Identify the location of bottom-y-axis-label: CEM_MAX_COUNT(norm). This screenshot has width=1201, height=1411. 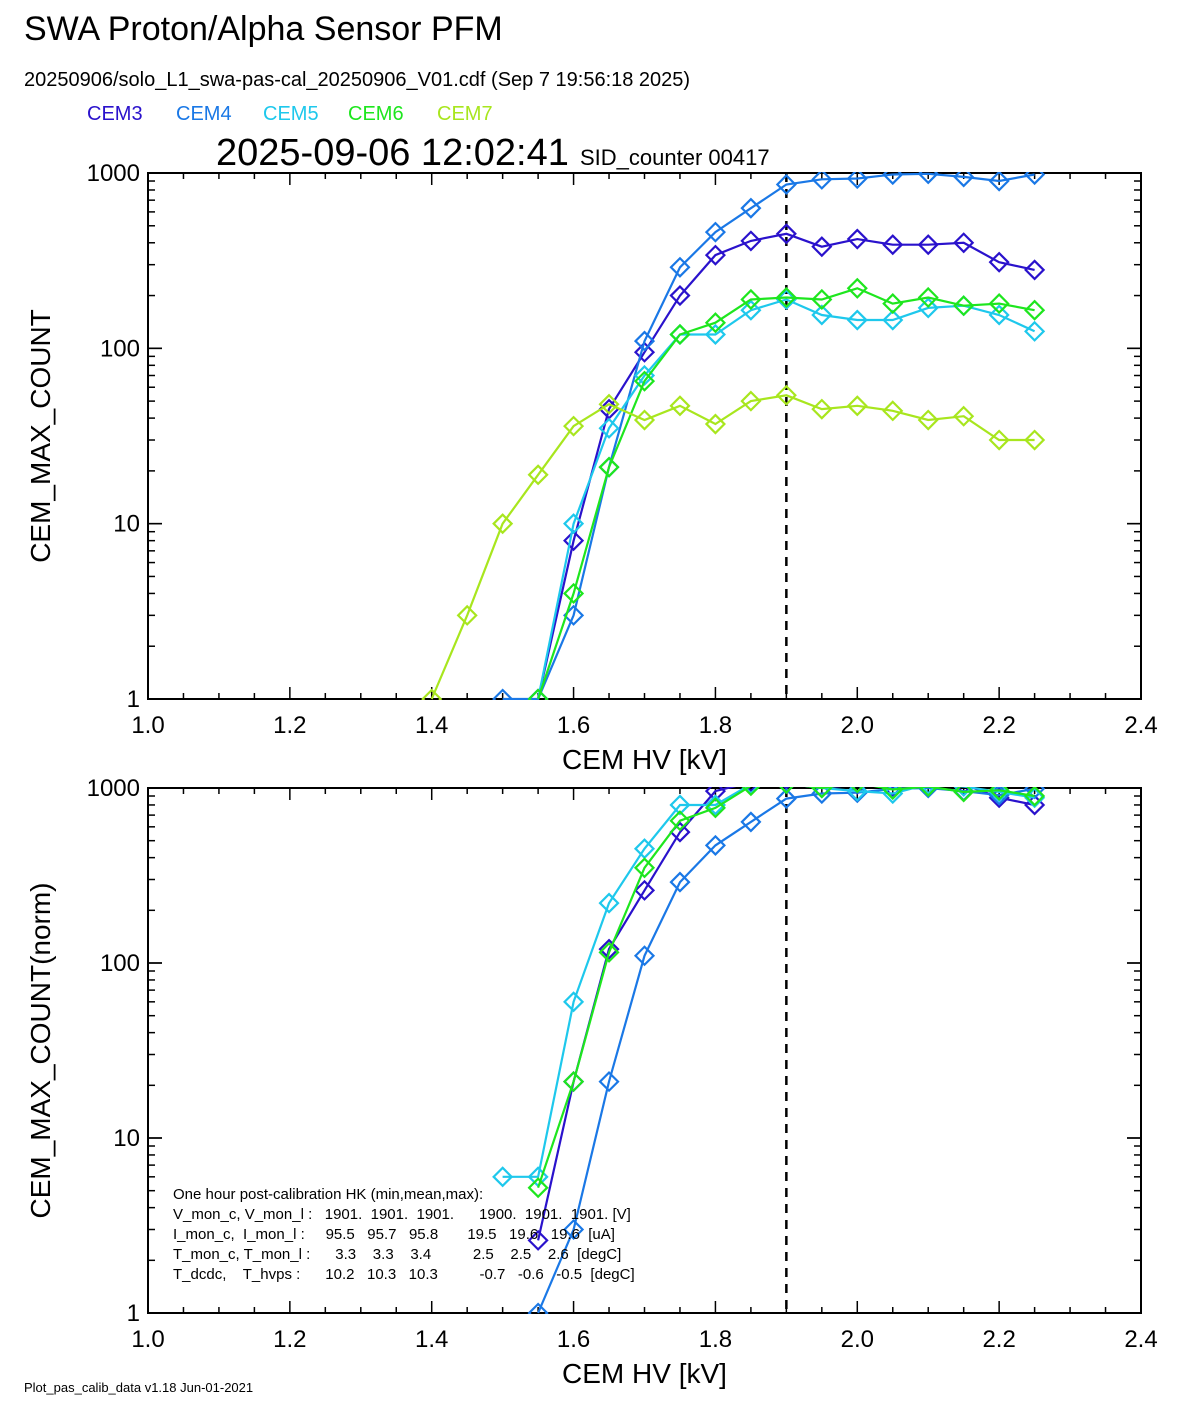
(40, 1050).